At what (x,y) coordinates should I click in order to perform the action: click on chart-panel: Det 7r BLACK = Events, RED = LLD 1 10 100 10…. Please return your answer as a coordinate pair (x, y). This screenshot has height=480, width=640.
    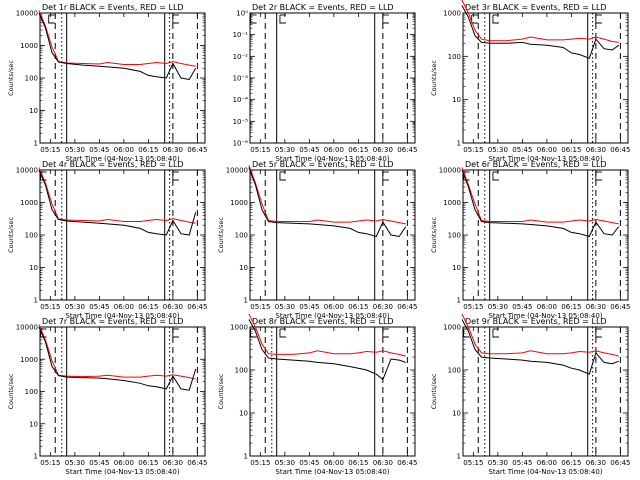
    Looking at the image, I should click on (107, 396).